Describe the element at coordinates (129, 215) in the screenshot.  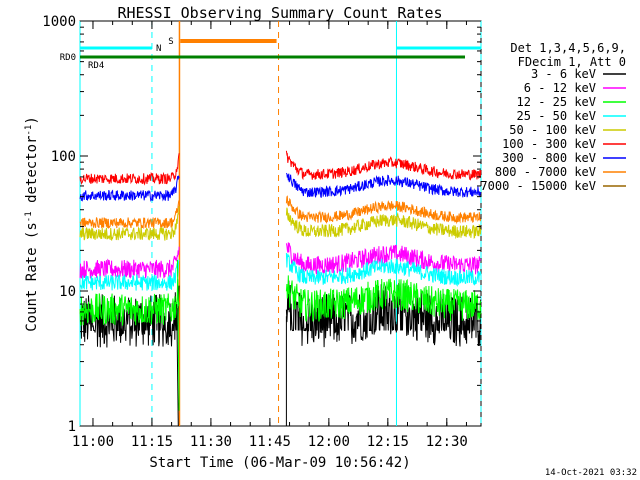
I see `series-line-7-seg0` at that location.